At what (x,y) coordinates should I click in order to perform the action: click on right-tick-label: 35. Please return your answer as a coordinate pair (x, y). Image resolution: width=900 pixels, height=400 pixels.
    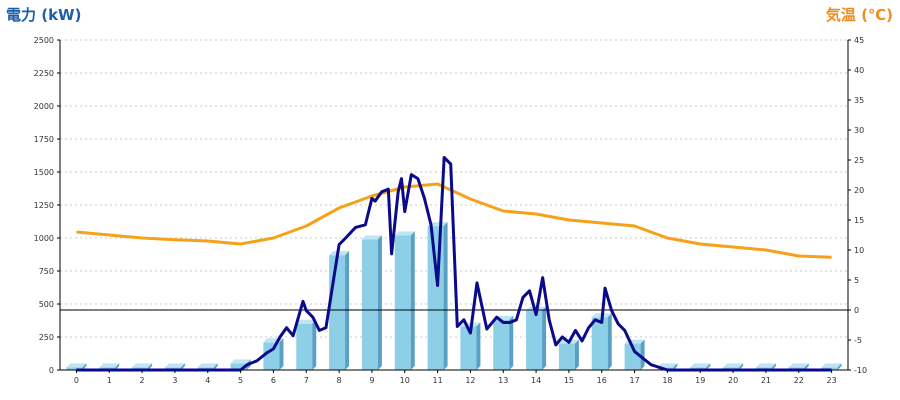
    Looking at the image, I should click on (859, 100).